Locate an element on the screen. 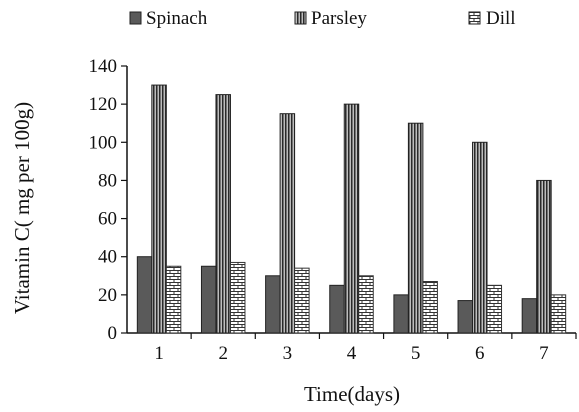 The image size is (579, 412). x-axis-title: Time(days) is located at coordinates (352, 394).